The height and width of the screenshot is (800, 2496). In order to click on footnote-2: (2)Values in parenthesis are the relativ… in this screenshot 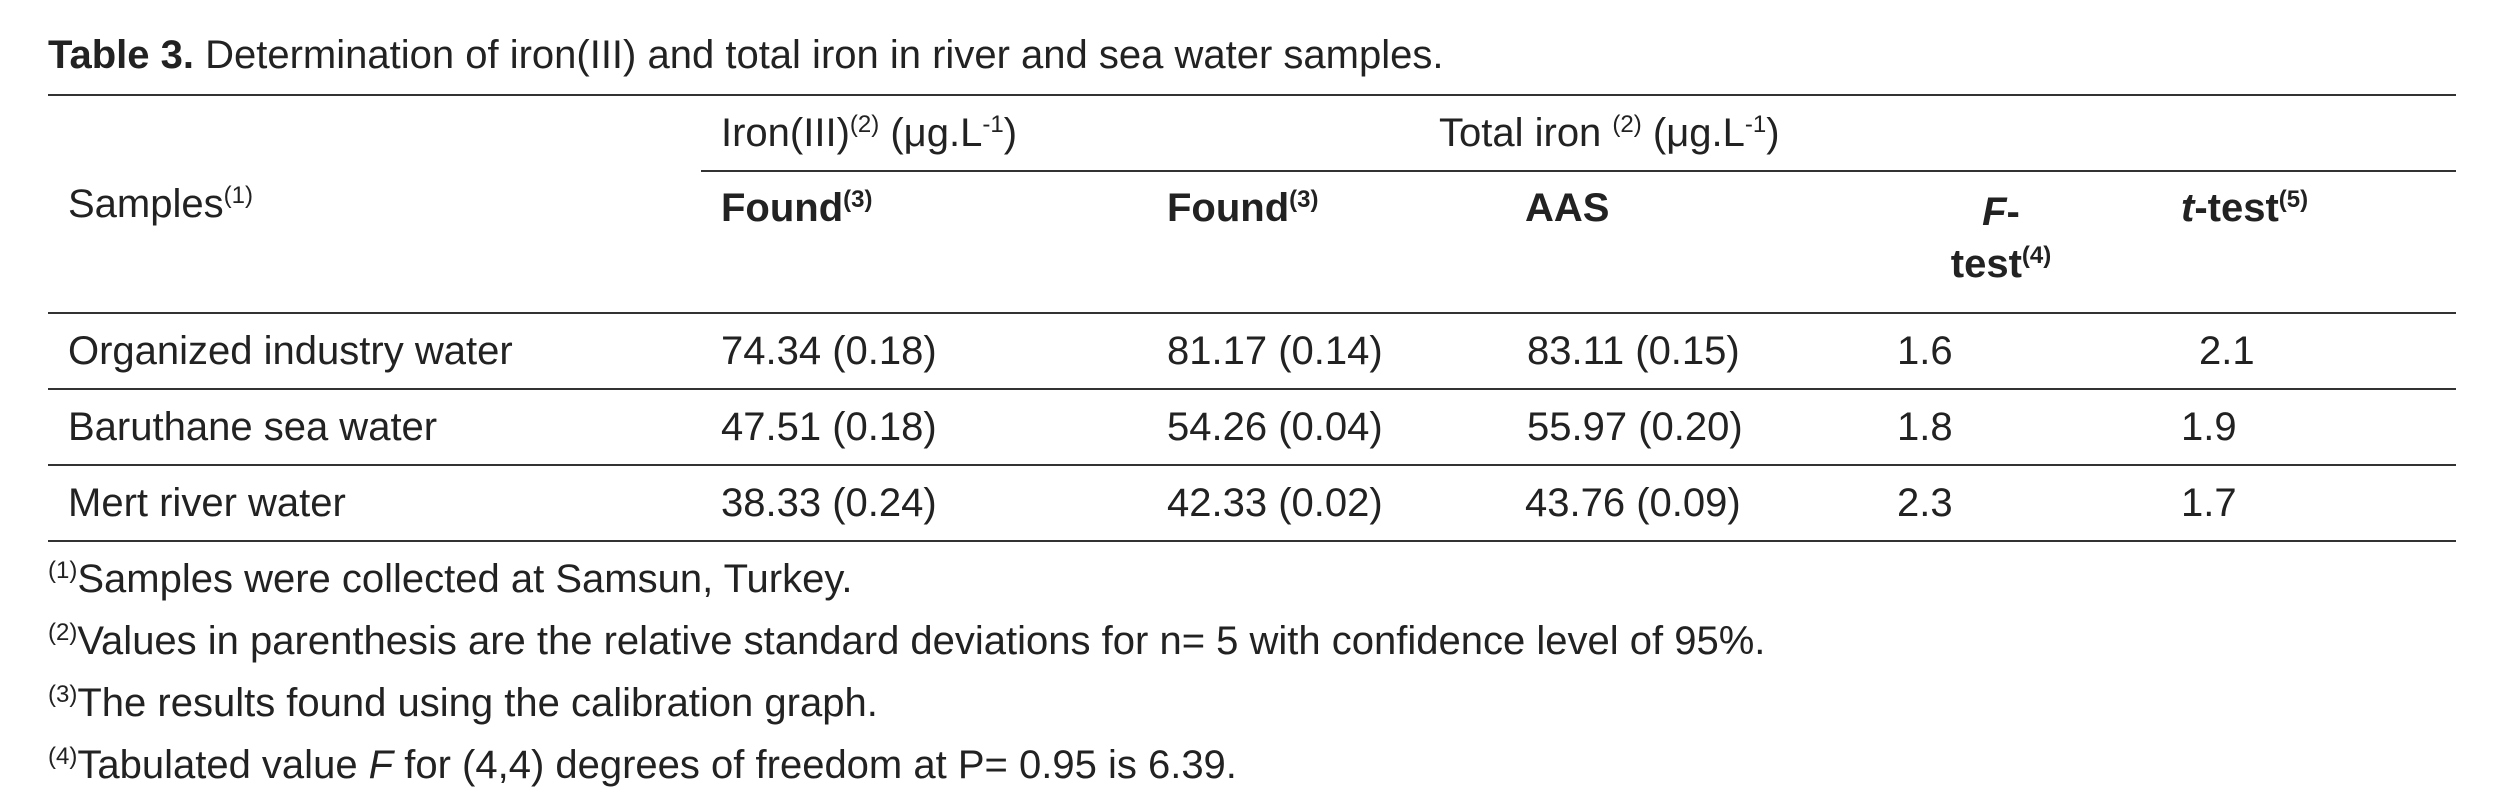, I will do `click(907, 641)`.